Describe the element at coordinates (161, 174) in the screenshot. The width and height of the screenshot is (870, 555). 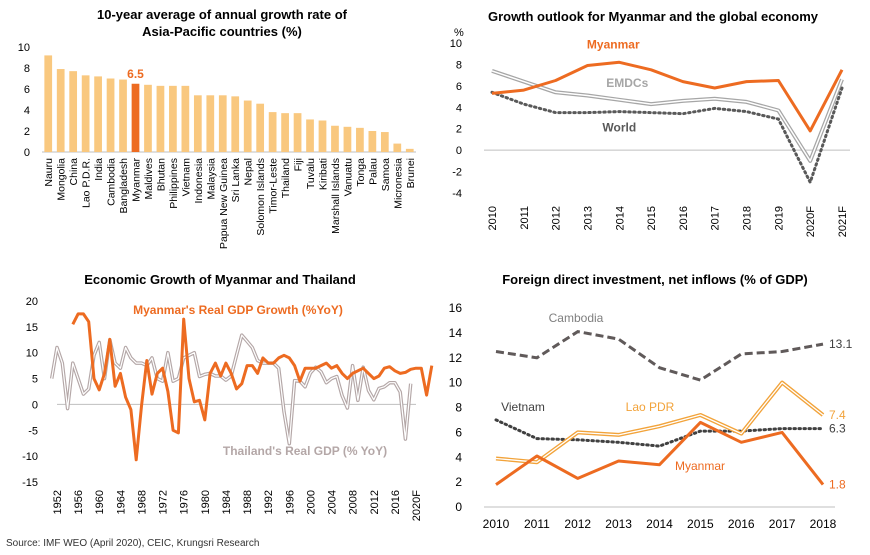
I see `x-tick-label: Bhutan` at that location.